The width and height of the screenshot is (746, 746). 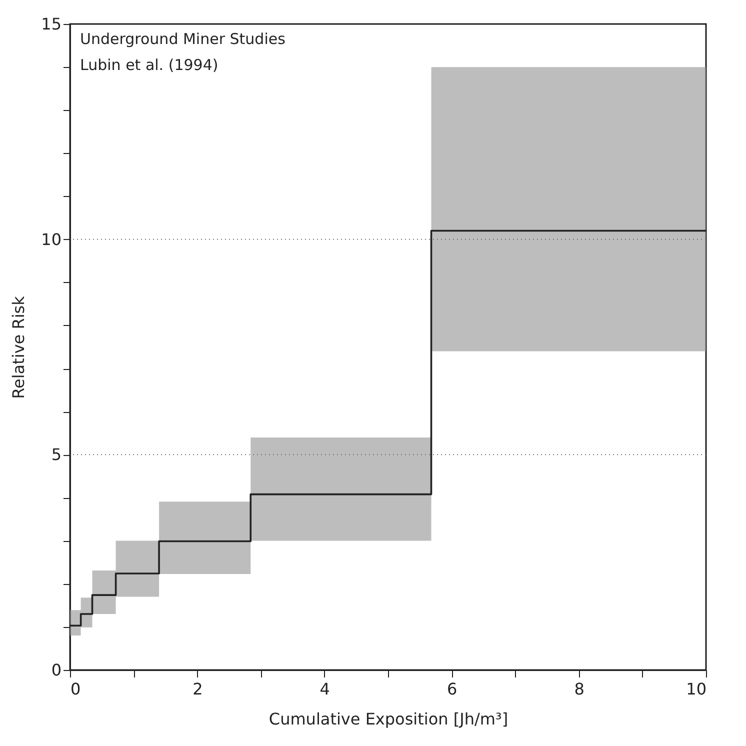 I want to click on x-tick-label: 10, so click(x=696, y=689).